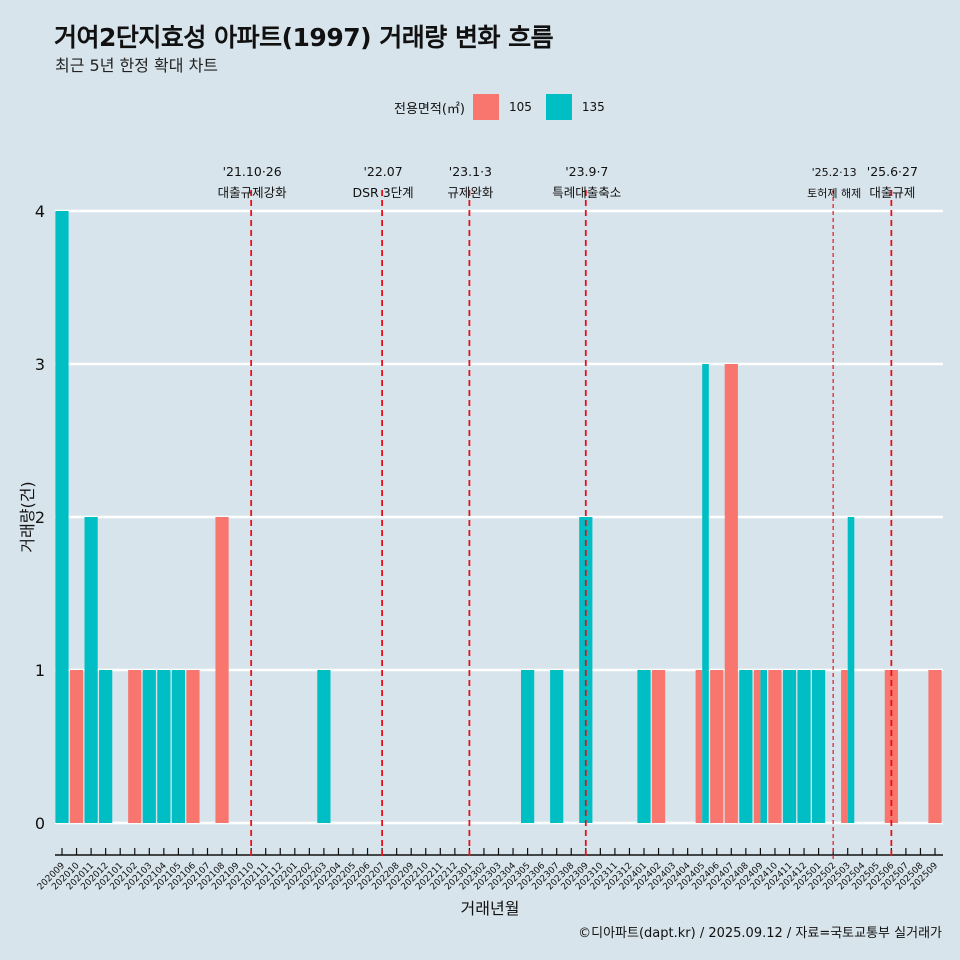 The height and width of the screenshot is (960, 960). Describe the element at coordinates (40, 517) in the screenshot. I see `y-tick-label: 2` at that location.